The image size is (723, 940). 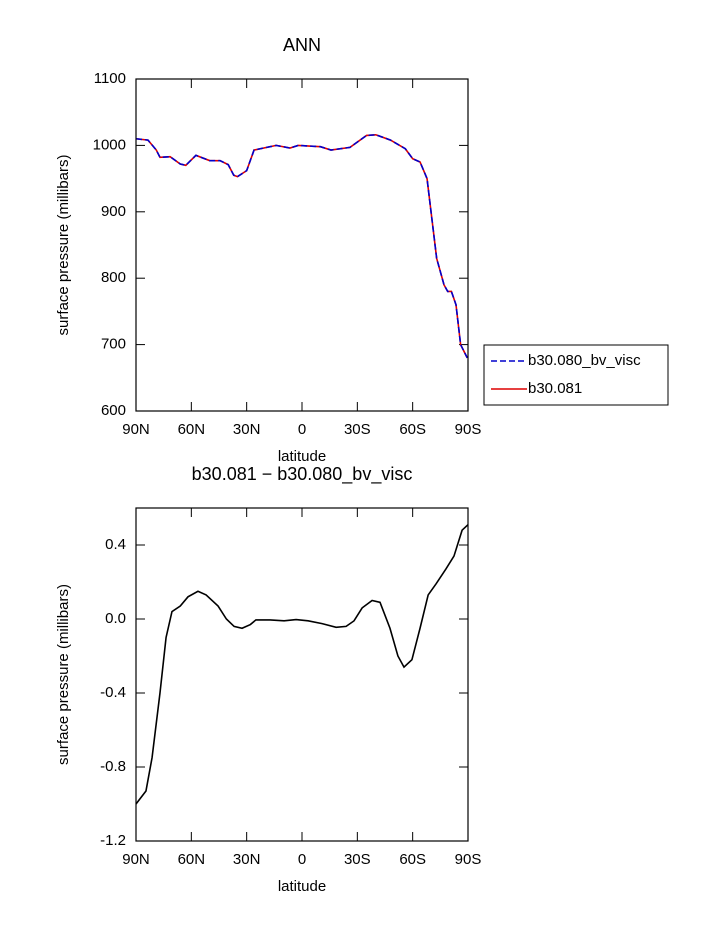 I want to click on y-tick-label: 0.4, so click(x=115, y=544).